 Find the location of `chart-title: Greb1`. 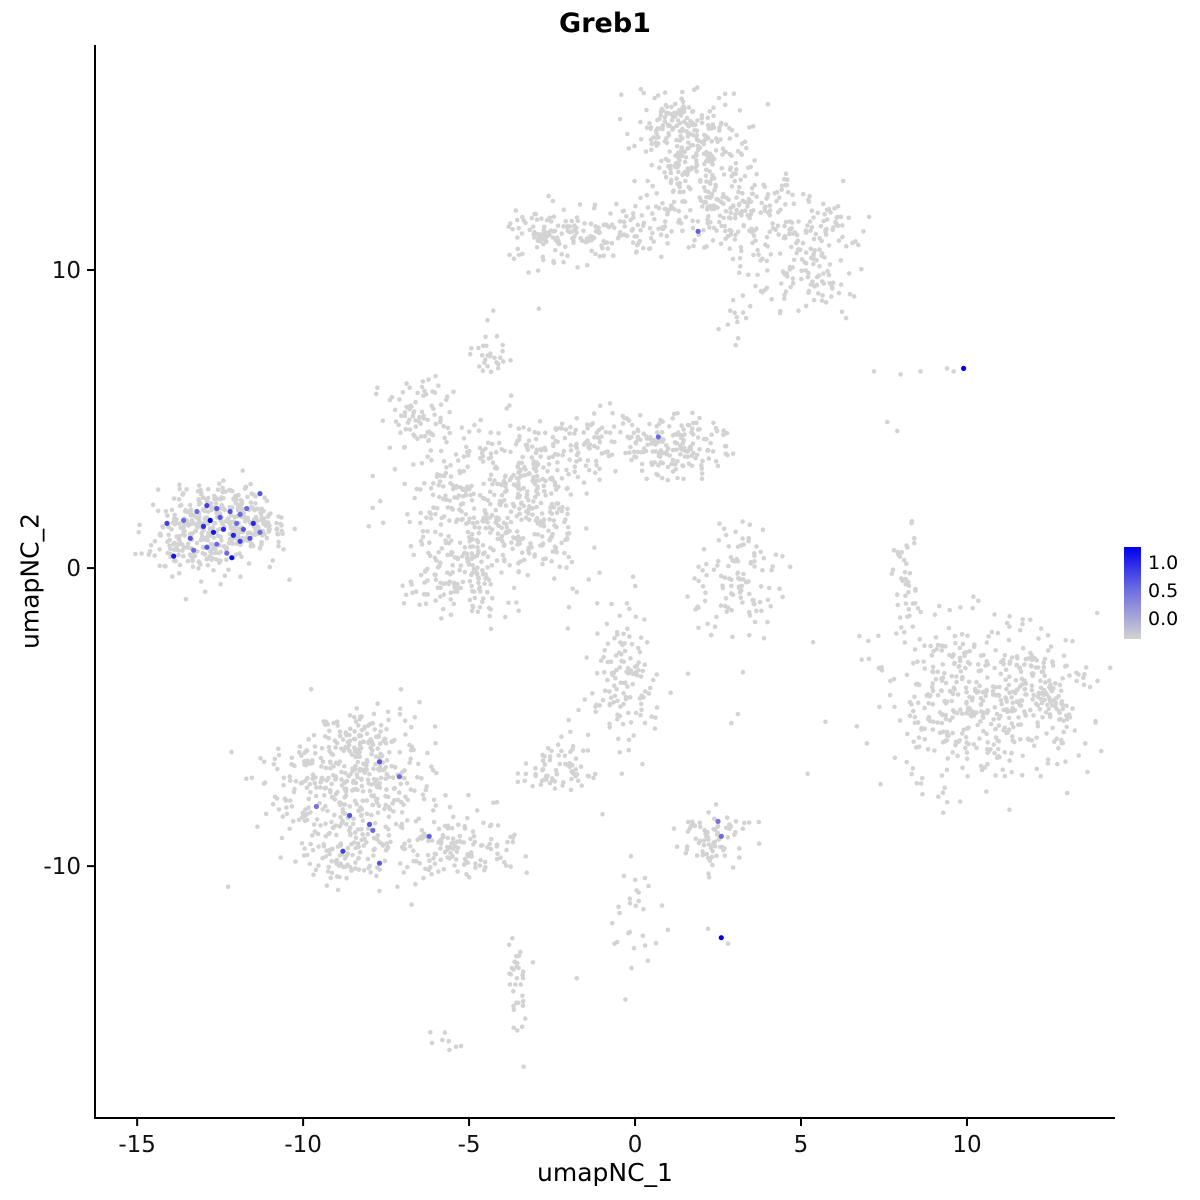

chart-title: Greb1 is located at coordinates (605, 23).